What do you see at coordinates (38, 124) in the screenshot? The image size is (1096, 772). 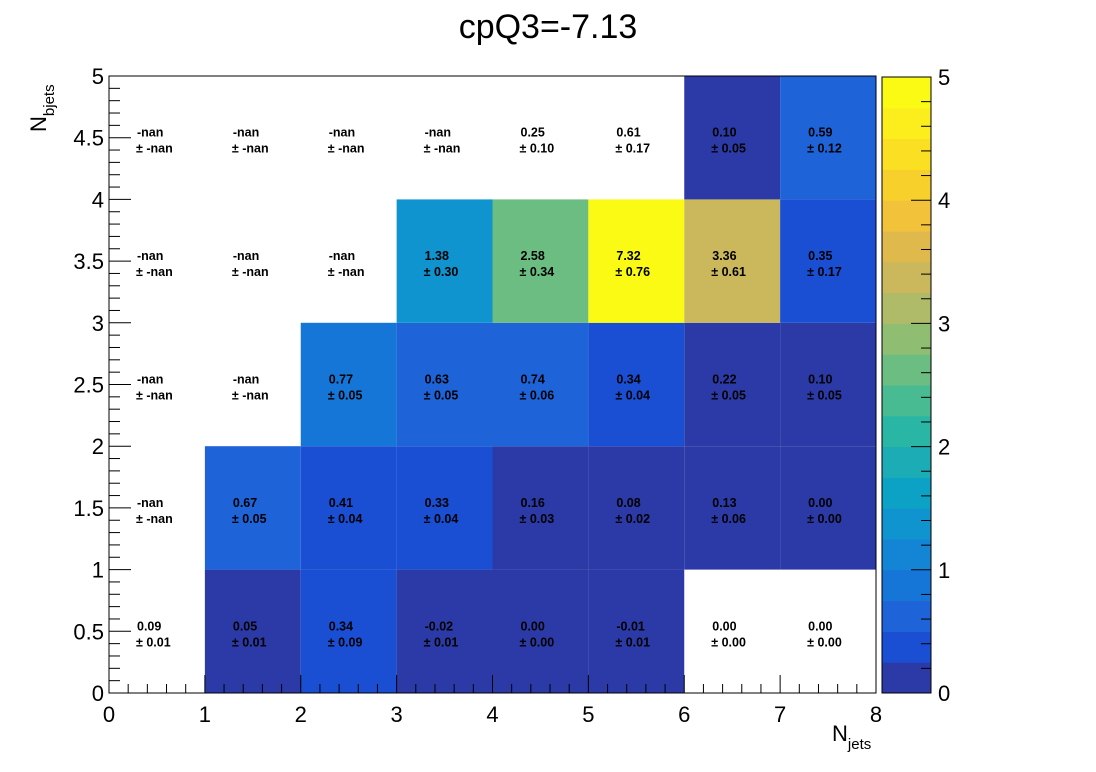 I see `y-axis-label-main: N` at bounding box center [38, 124].